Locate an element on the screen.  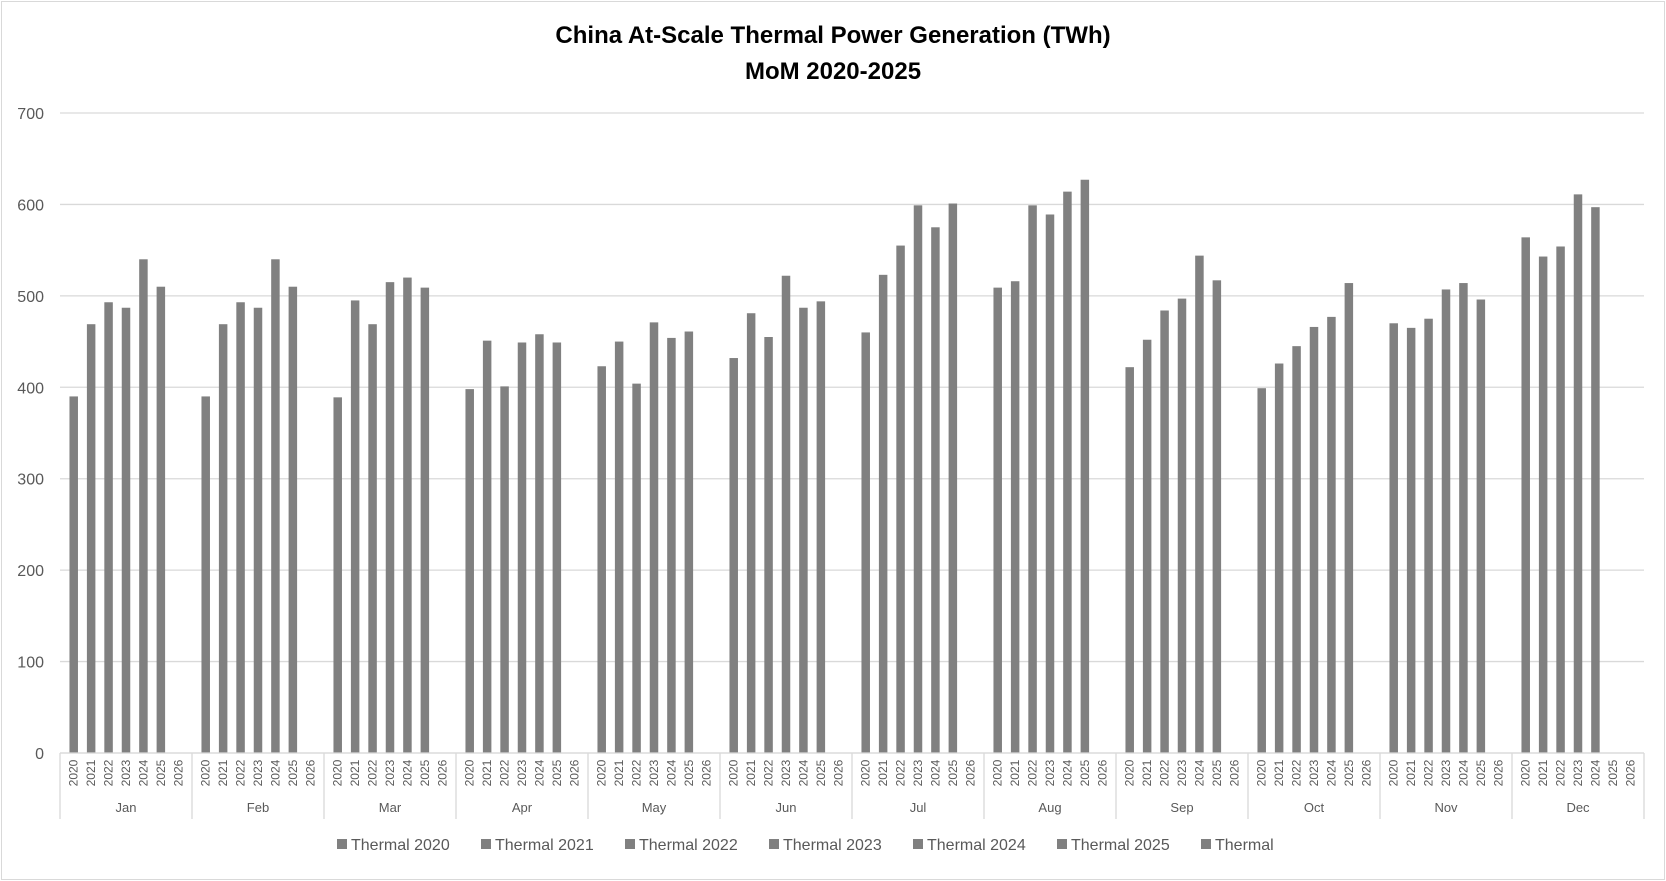
bar-mar-2025 is located at coordinates (425, 520).